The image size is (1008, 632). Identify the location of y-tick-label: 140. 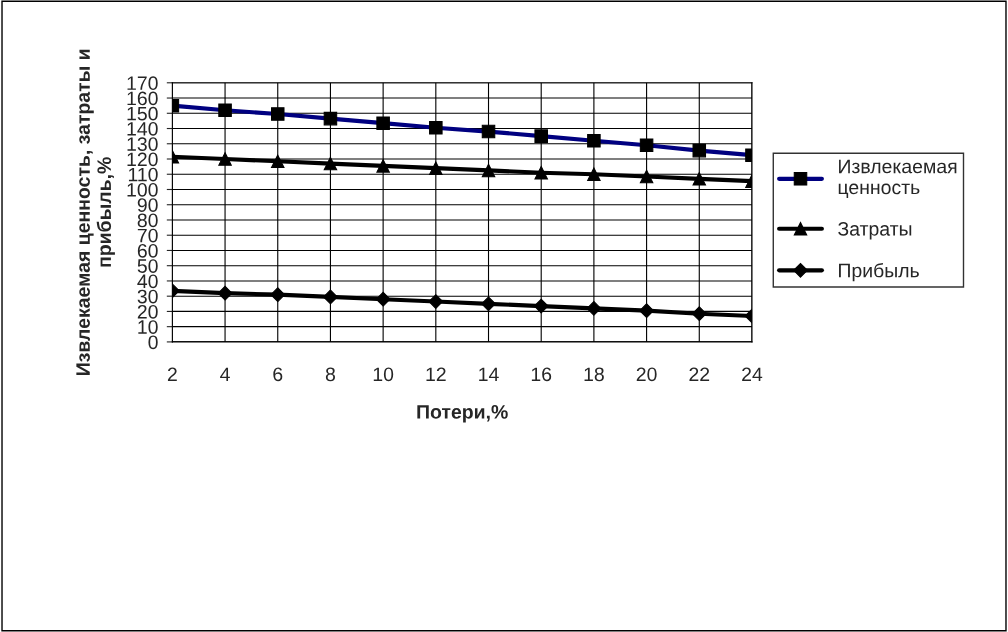
(142, 128).